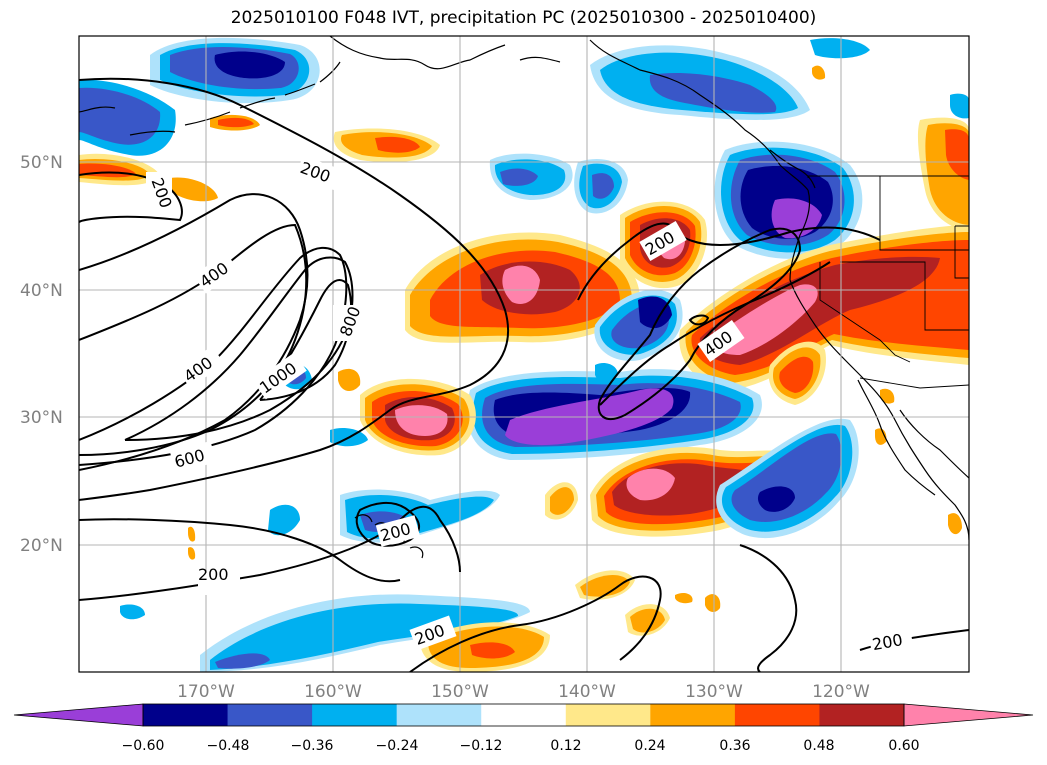 The height and width of the screenshot is (765, 1047). What do you see at coordinates (460, 692) in the screenshot?
I see `lon-label: 150°W` at bounding box center [460, 692].